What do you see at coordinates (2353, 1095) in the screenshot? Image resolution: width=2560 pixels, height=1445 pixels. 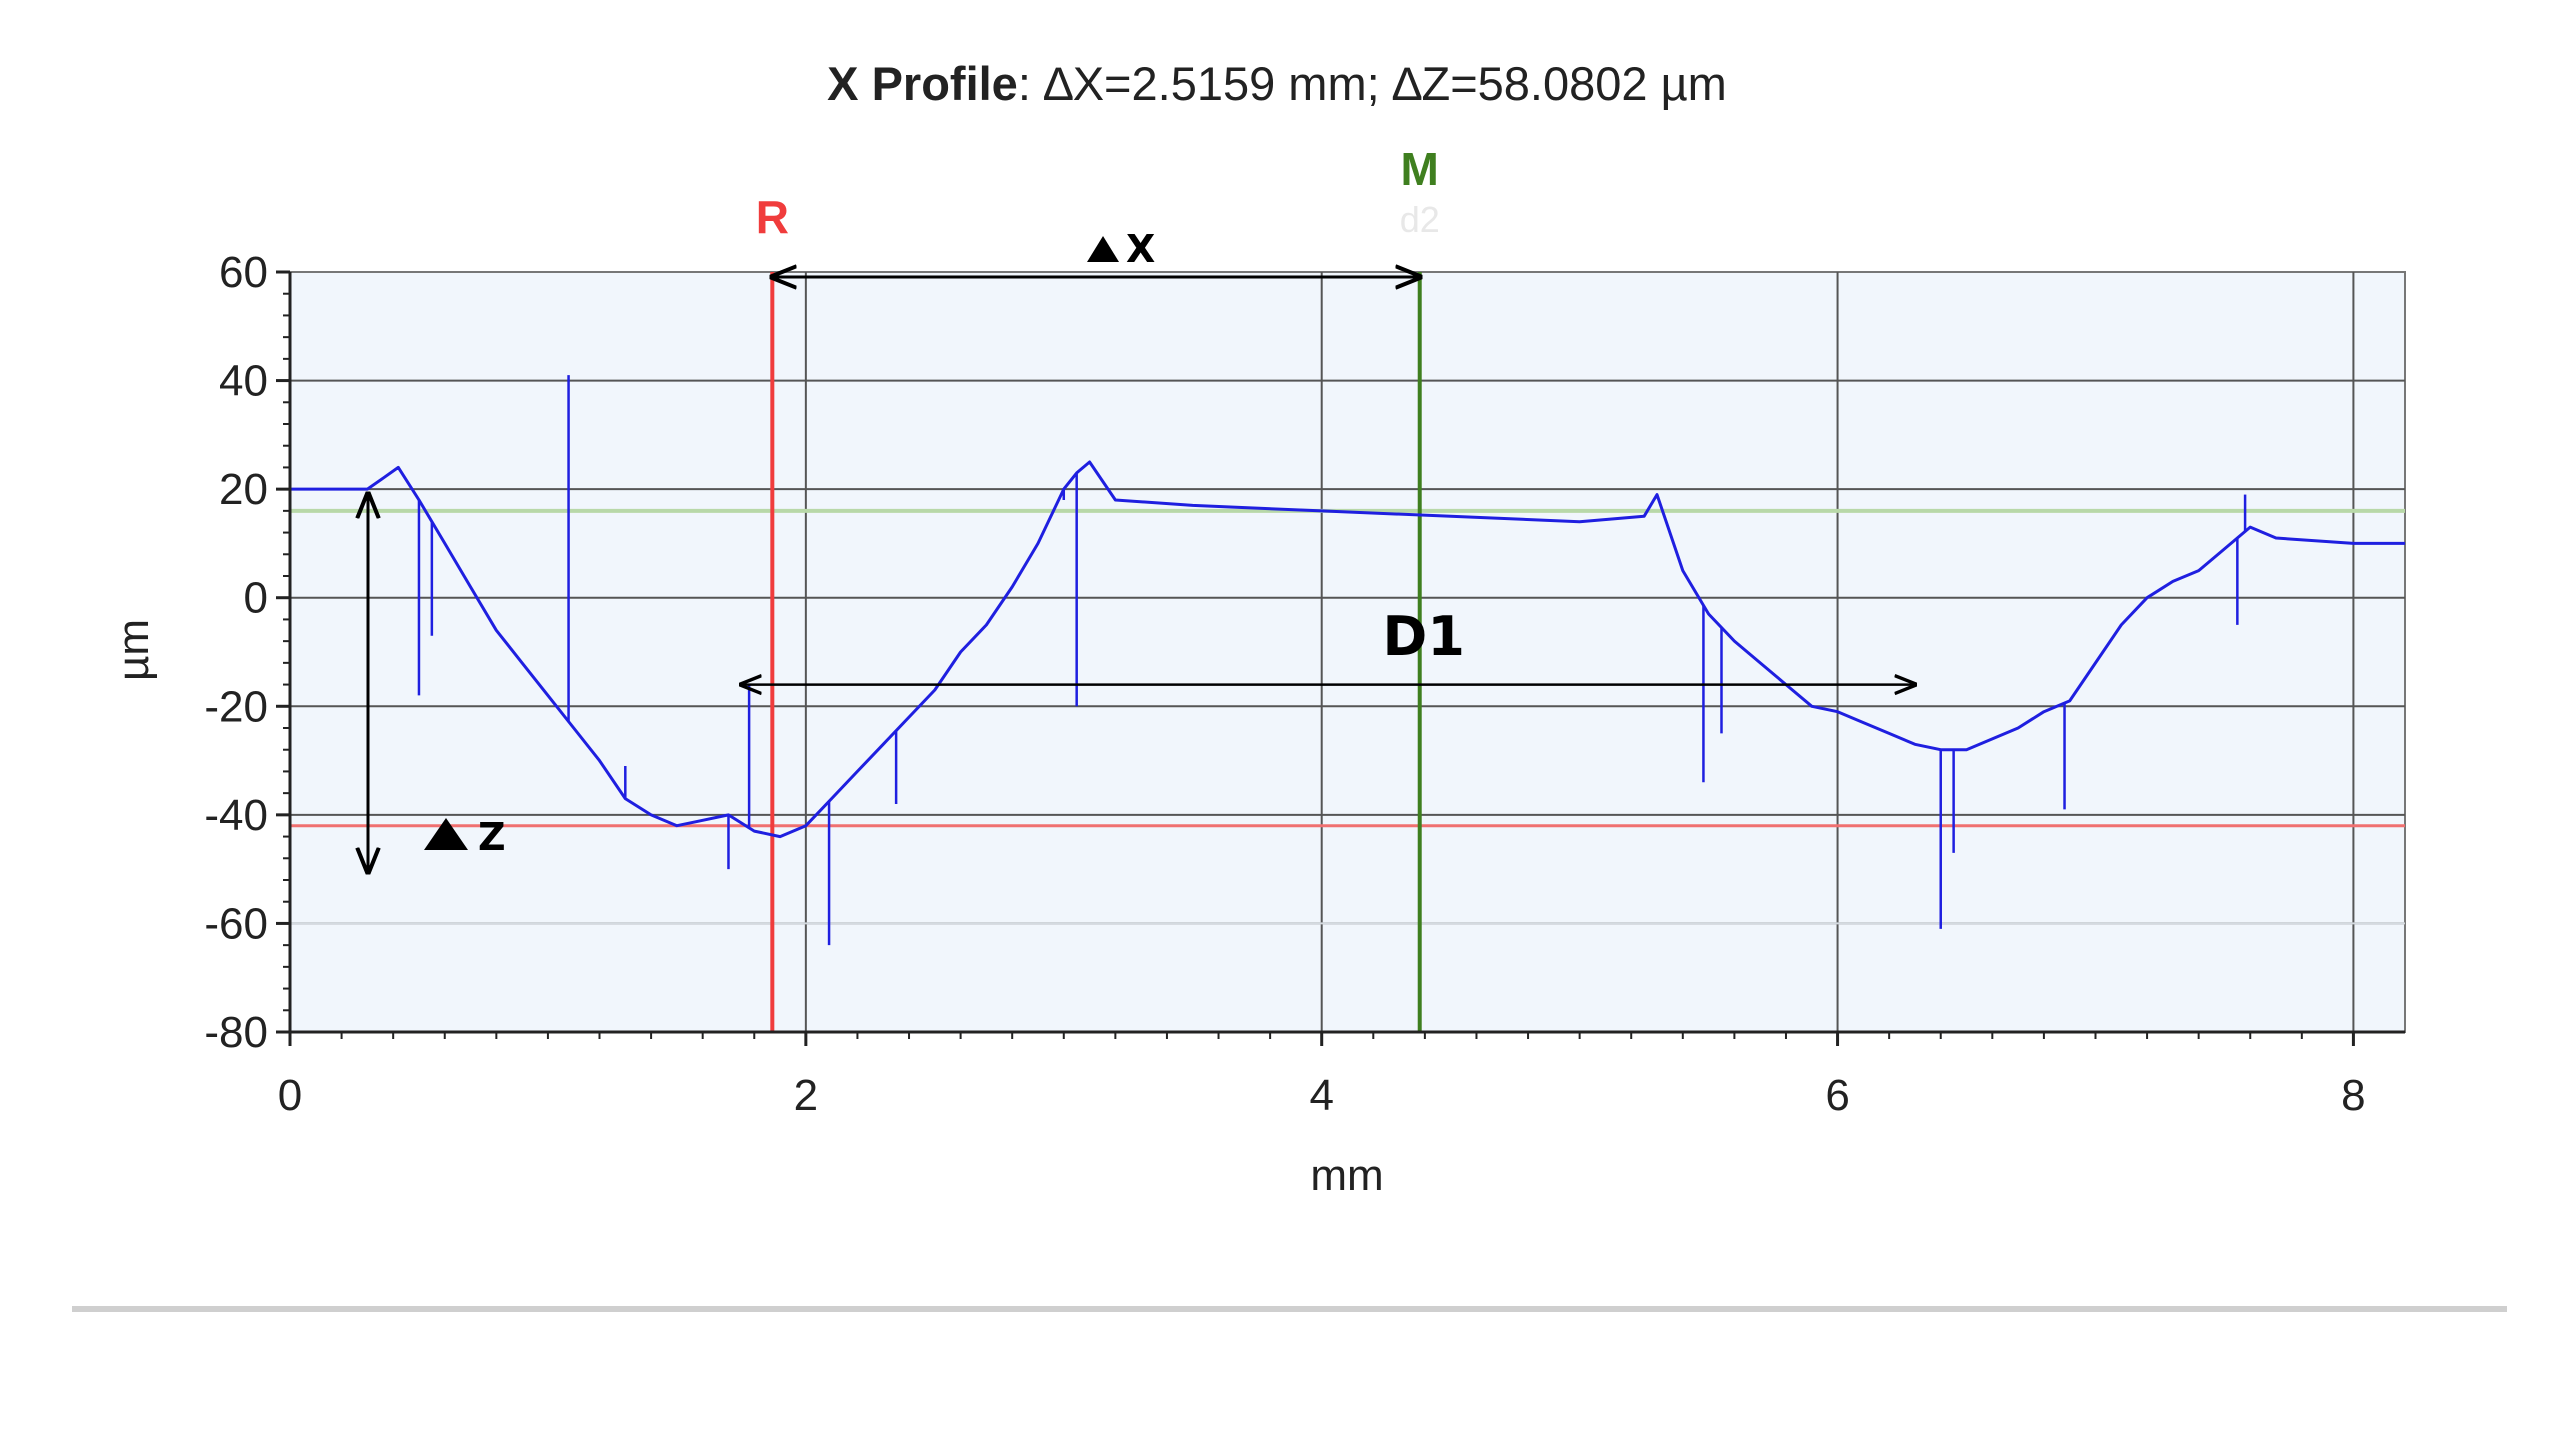 I see `x-tick-label: 8` at bounding box center [2353, 1095].